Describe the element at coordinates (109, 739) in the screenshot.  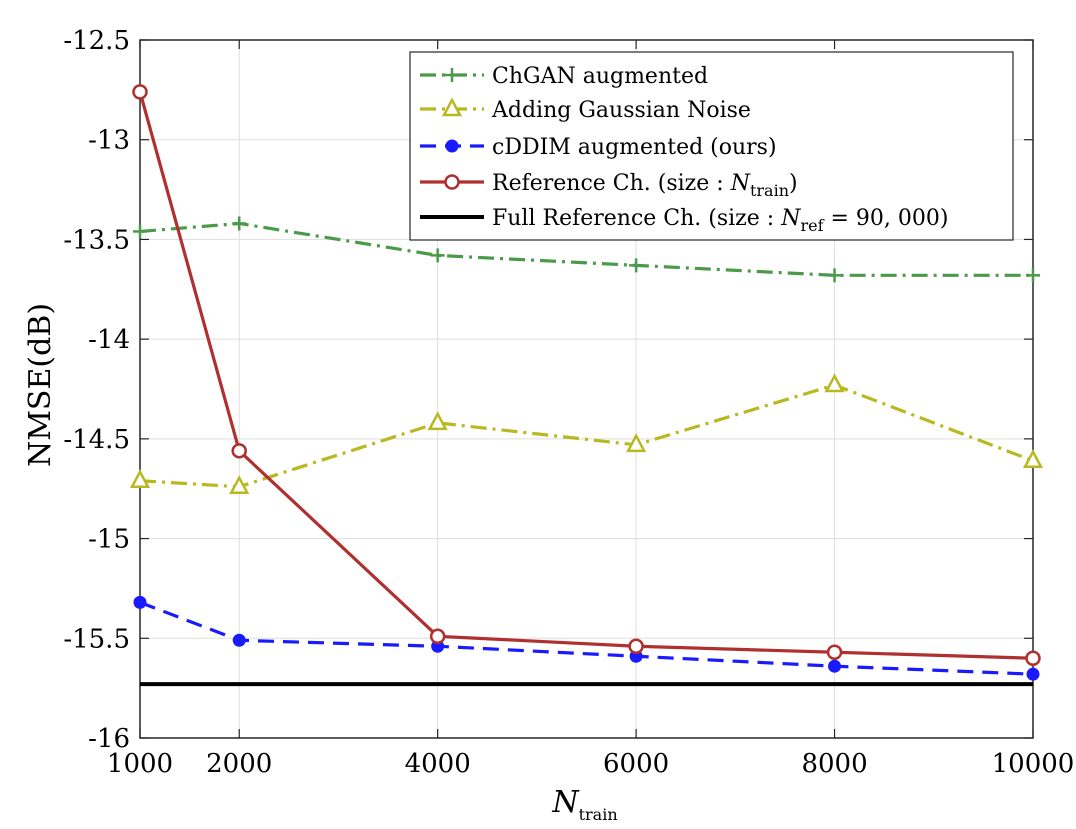
I see `y-tick-label: -16` at that location.